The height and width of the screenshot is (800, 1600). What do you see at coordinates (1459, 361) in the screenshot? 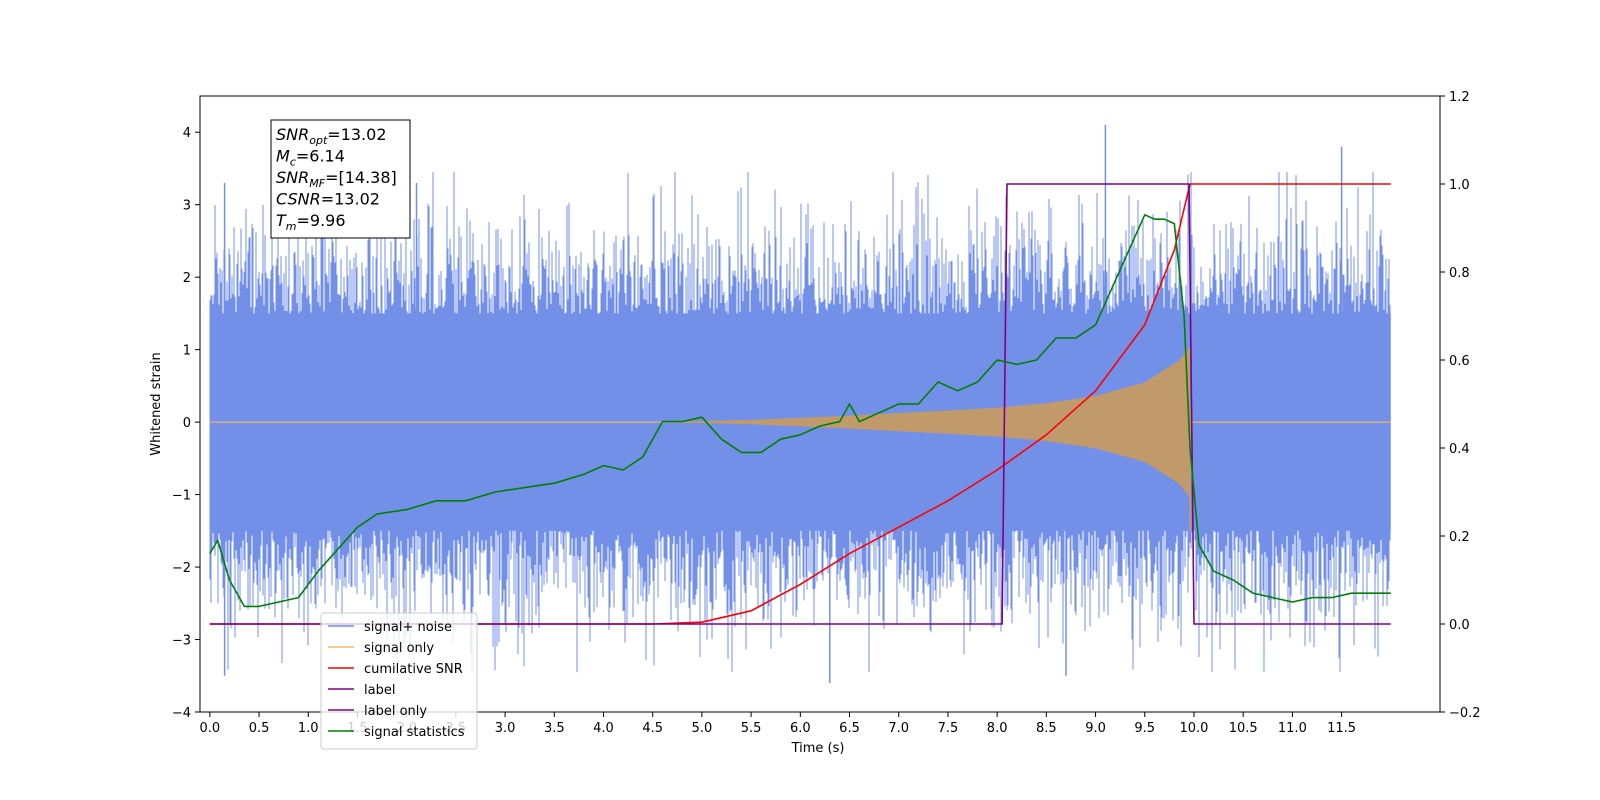
I see `right-y-tick-label: 0.6` at bounding box center [1459, 361].